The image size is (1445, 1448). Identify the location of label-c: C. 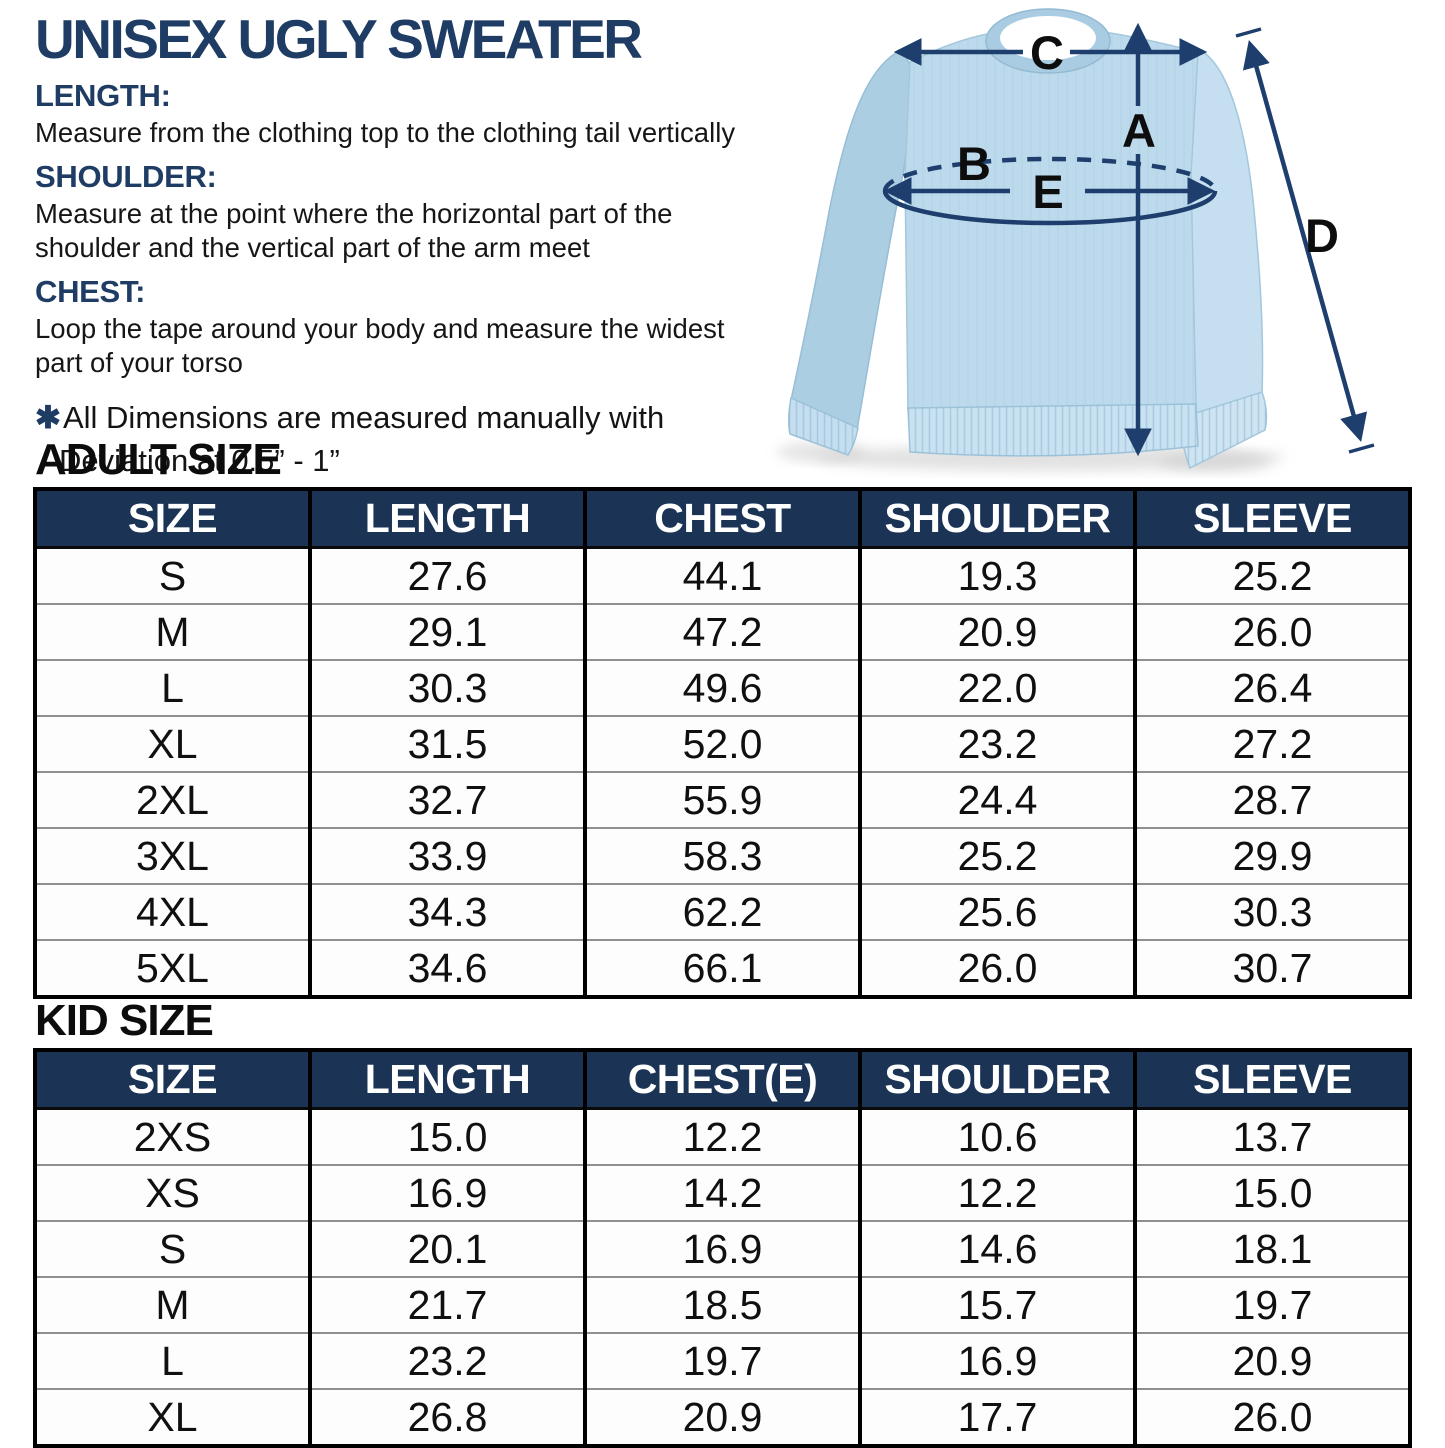
(1047, 52).